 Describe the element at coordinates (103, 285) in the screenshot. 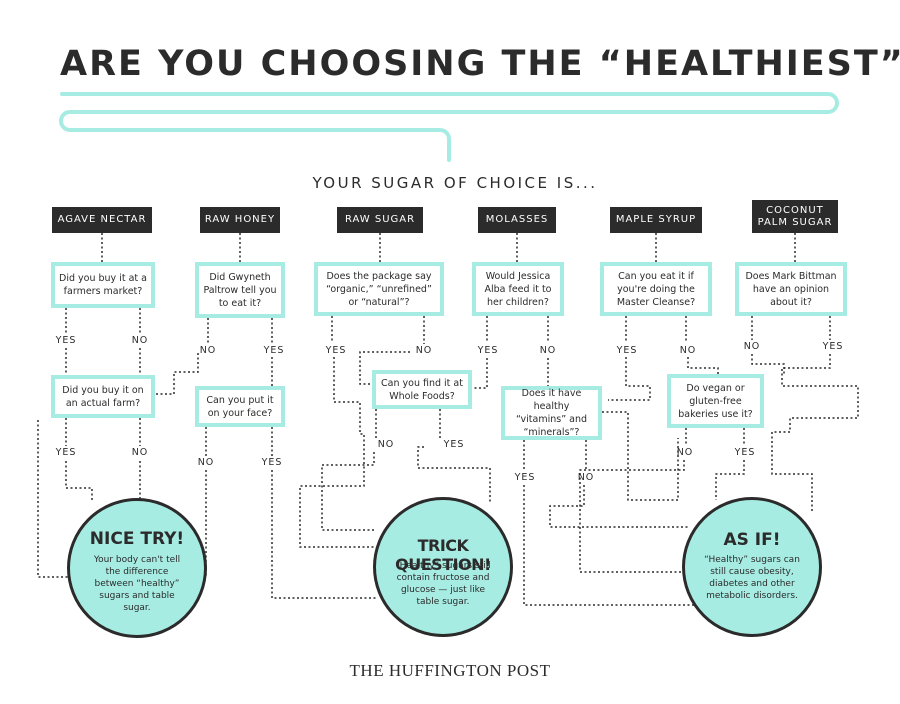

I see `question-farmers-market: Did you buy it at a farmers market?` at that location.